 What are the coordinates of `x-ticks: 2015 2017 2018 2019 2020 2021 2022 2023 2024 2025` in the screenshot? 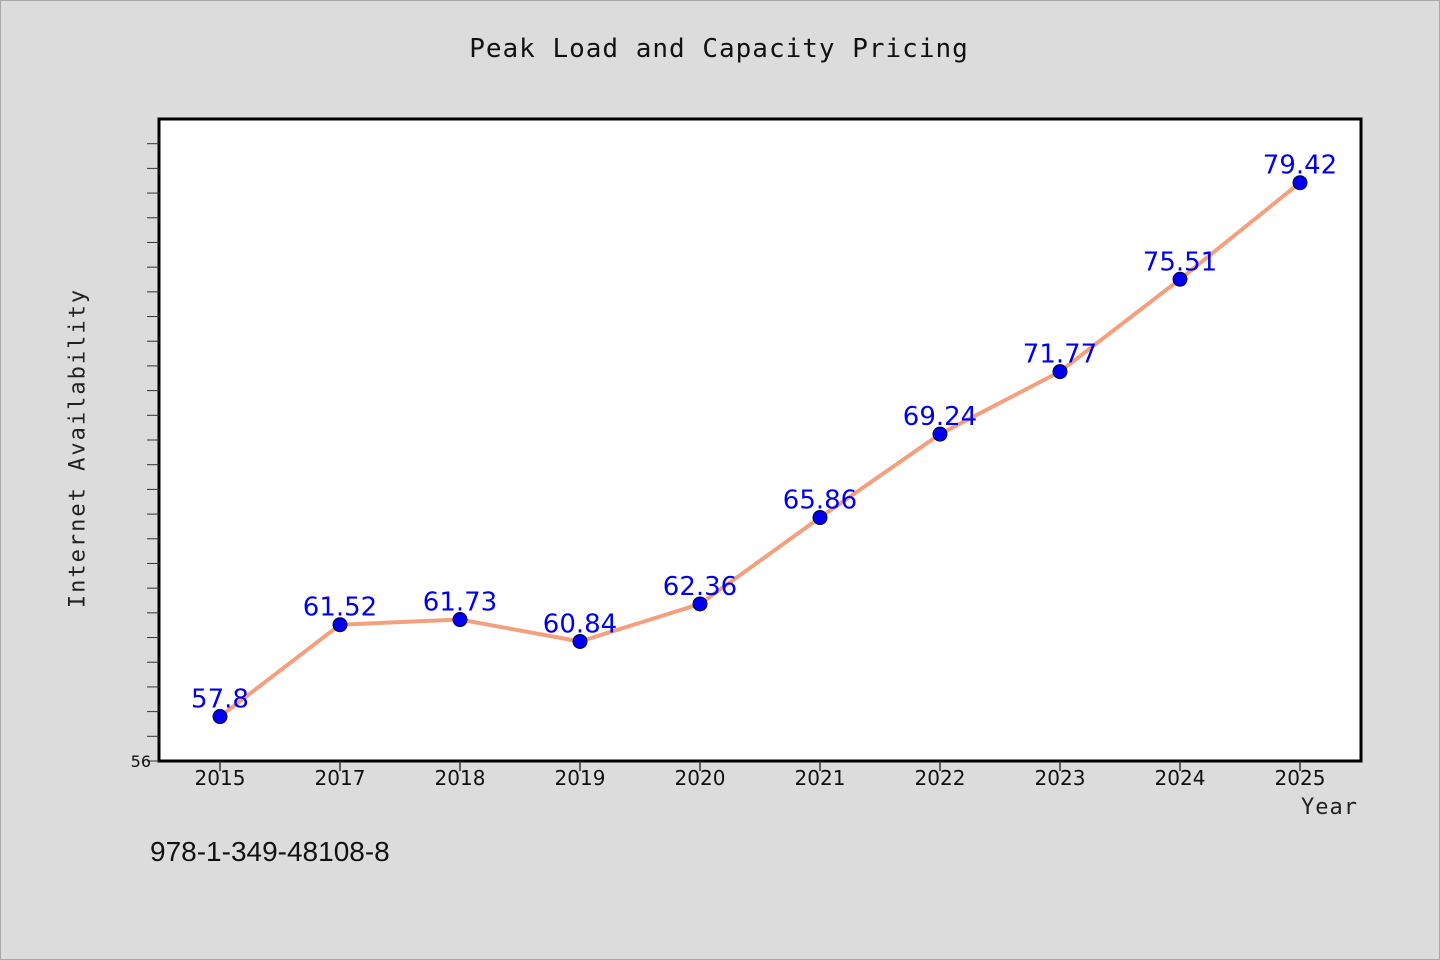 It's located at (760, 775).